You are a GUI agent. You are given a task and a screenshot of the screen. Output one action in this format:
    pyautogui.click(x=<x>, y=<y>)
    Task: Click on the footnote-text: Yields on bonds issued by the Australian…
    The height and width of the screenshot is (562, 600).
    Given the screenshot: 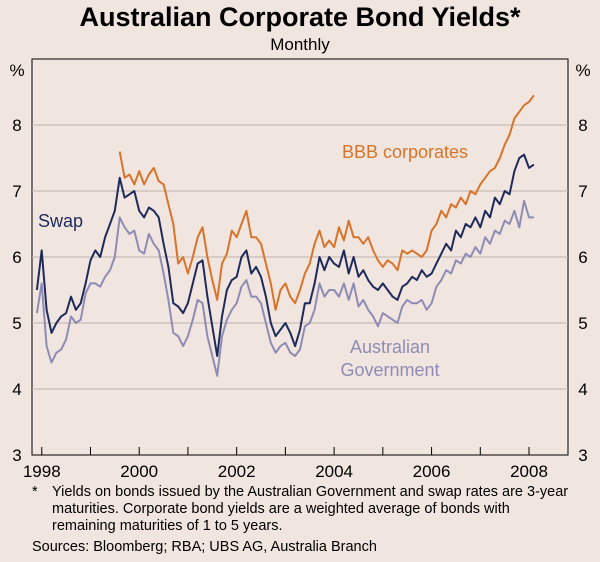 What is the action you would take?
    pyautogui.click(x=310, y=509)
    